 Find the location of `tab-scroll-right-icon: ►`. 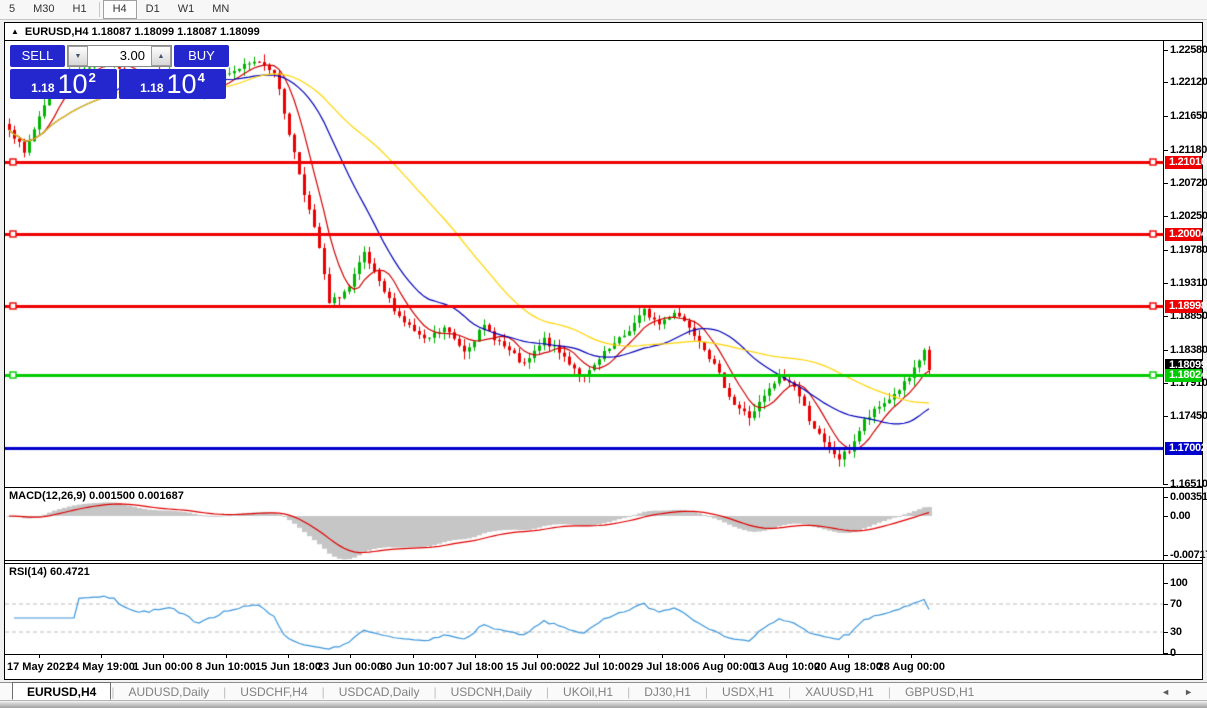

tab-scroll-right-icon: ► is located at coordinates (1188, 691).